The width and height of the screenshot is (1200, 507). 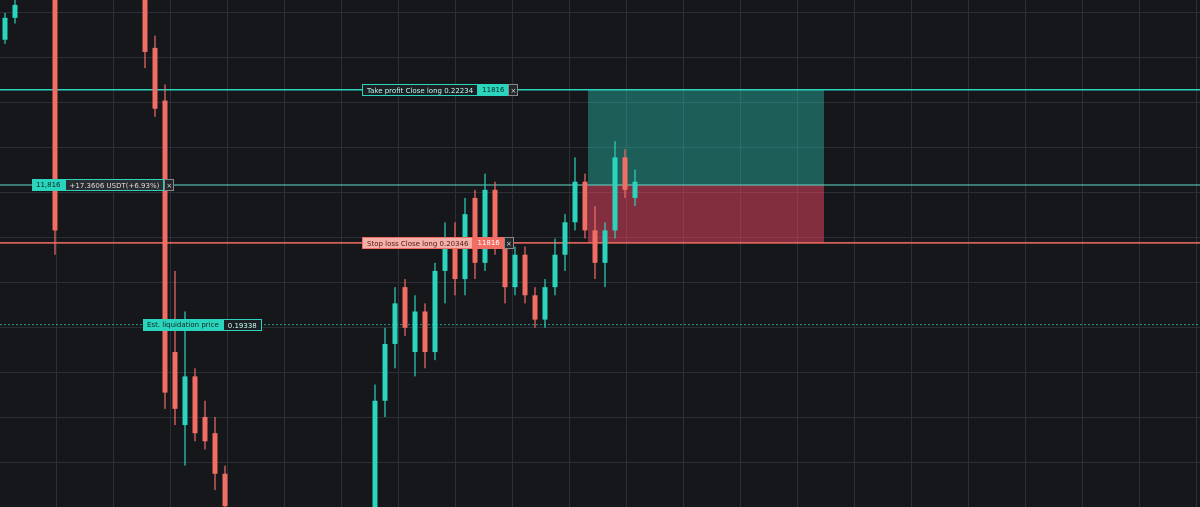 I want to click on liquidation-value: 0.19338, so click(x=242, y=324).